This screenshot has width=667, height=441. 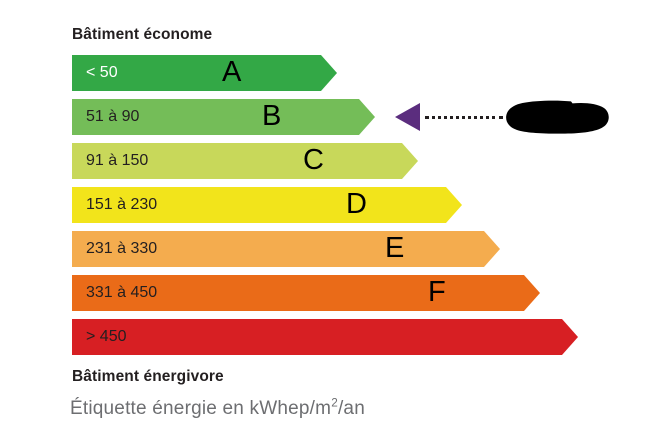 I want to click on energy-grade-bar-b: 51 à 90 B, so click(x=223, y=117).